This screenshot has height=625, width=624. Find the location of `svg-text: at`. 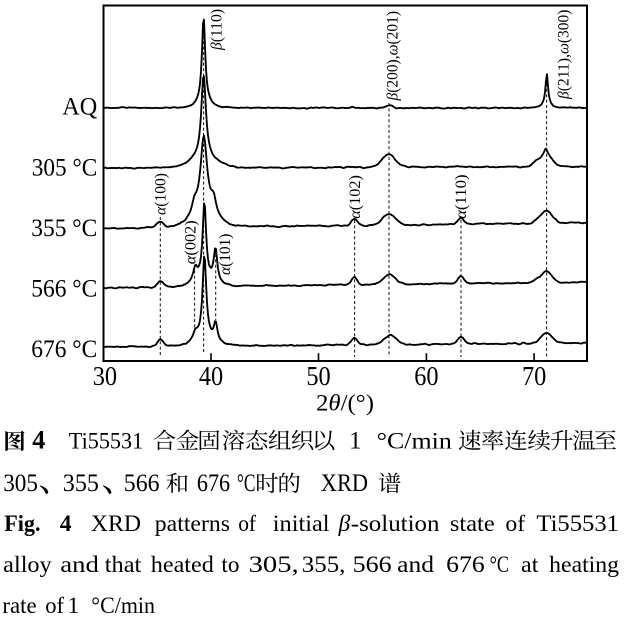

svg-text: at is located at coordinates (530, 565).